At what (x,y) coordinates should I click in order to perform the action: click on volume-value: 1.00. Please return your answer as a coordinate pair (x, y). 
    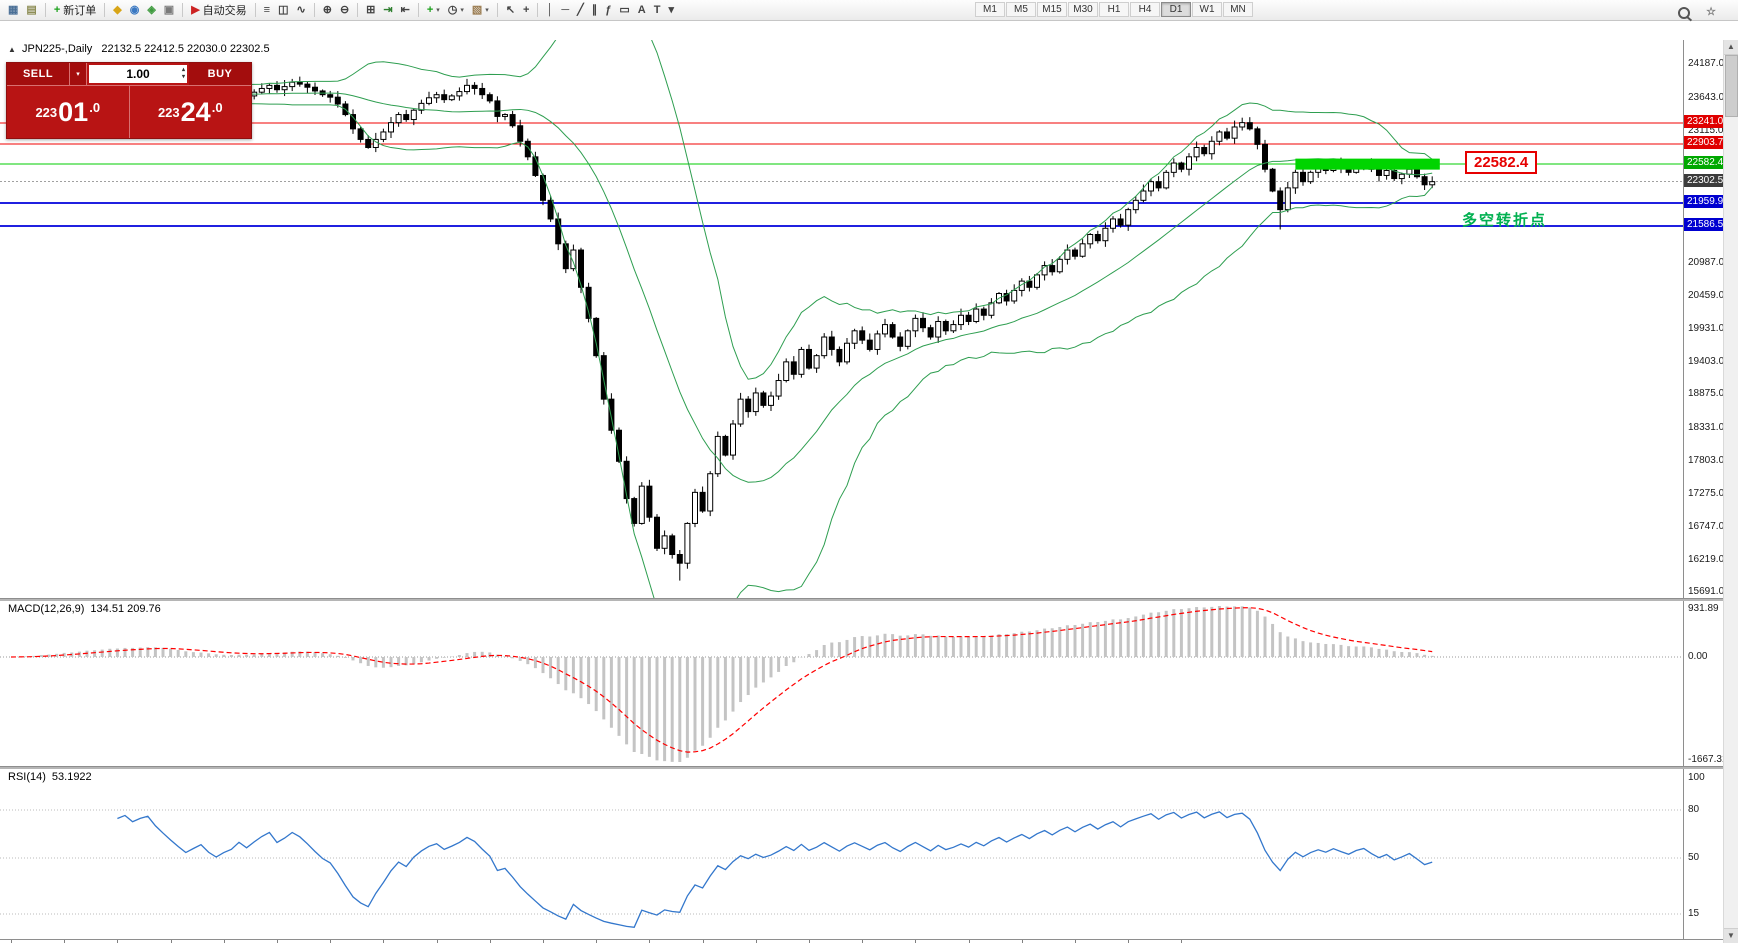
    Looking at the image, I should click on (138, 74).